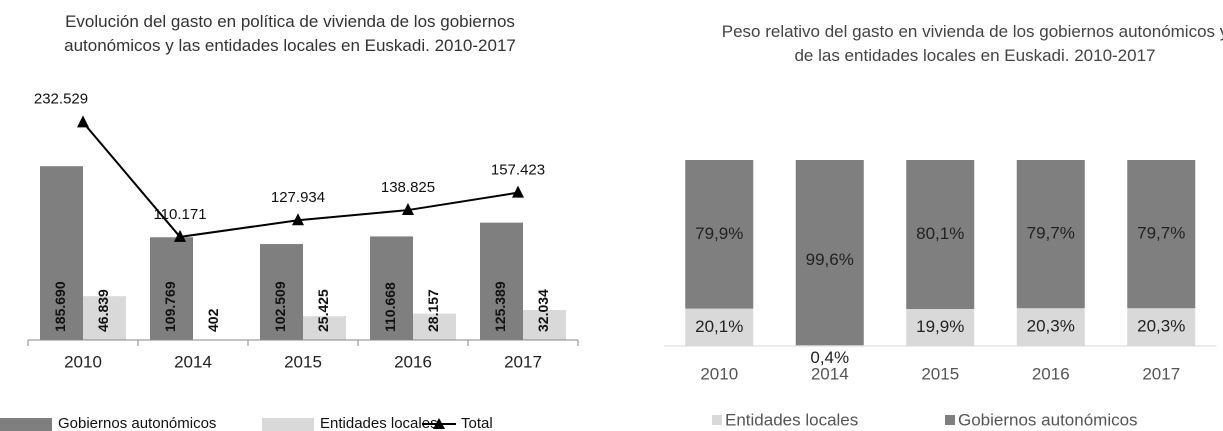  Describe the element at coordinates (280, 306) in the screenshot. I see `data-label: 102.509` at that location.